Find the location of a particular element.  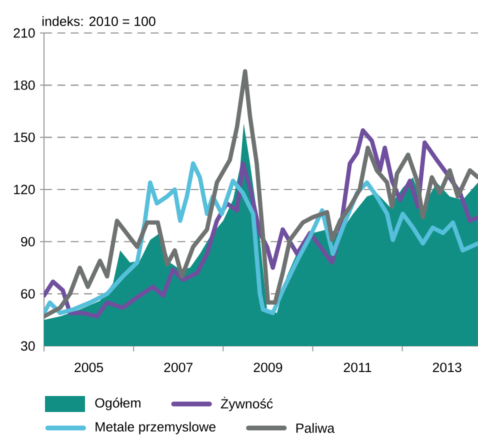

y-tick-label: 90 is located at coordinates (28, 241).